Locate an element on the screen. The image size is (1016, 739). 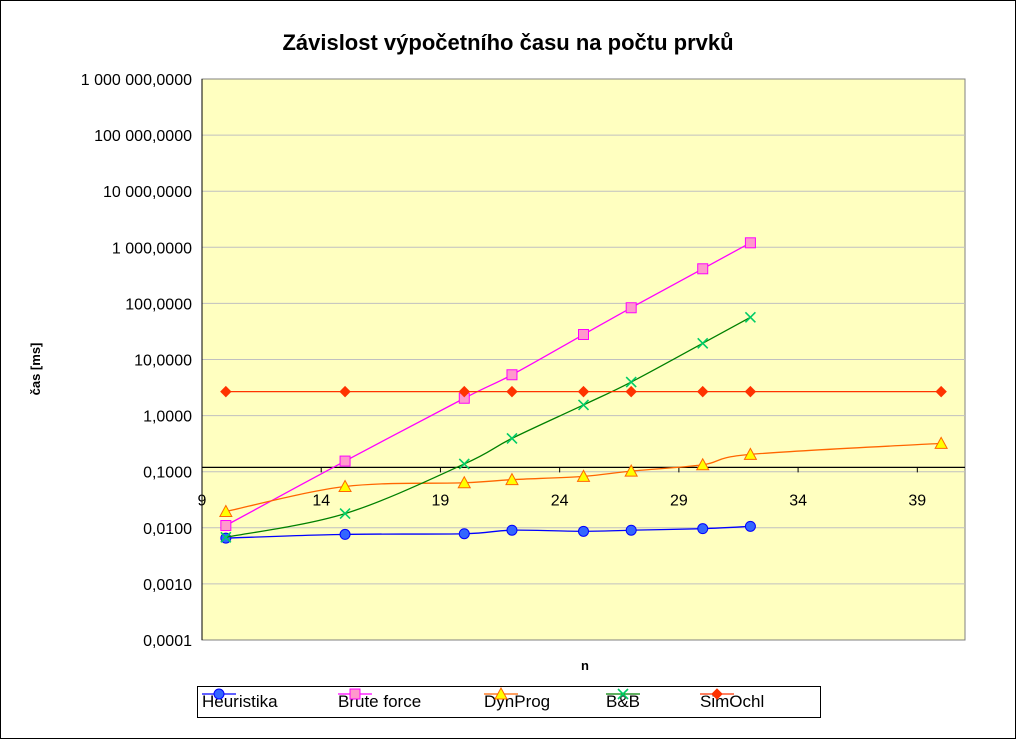
x-tick-labels: 9 14 19 24 29 34 39 is located at coordinates (562, 500).